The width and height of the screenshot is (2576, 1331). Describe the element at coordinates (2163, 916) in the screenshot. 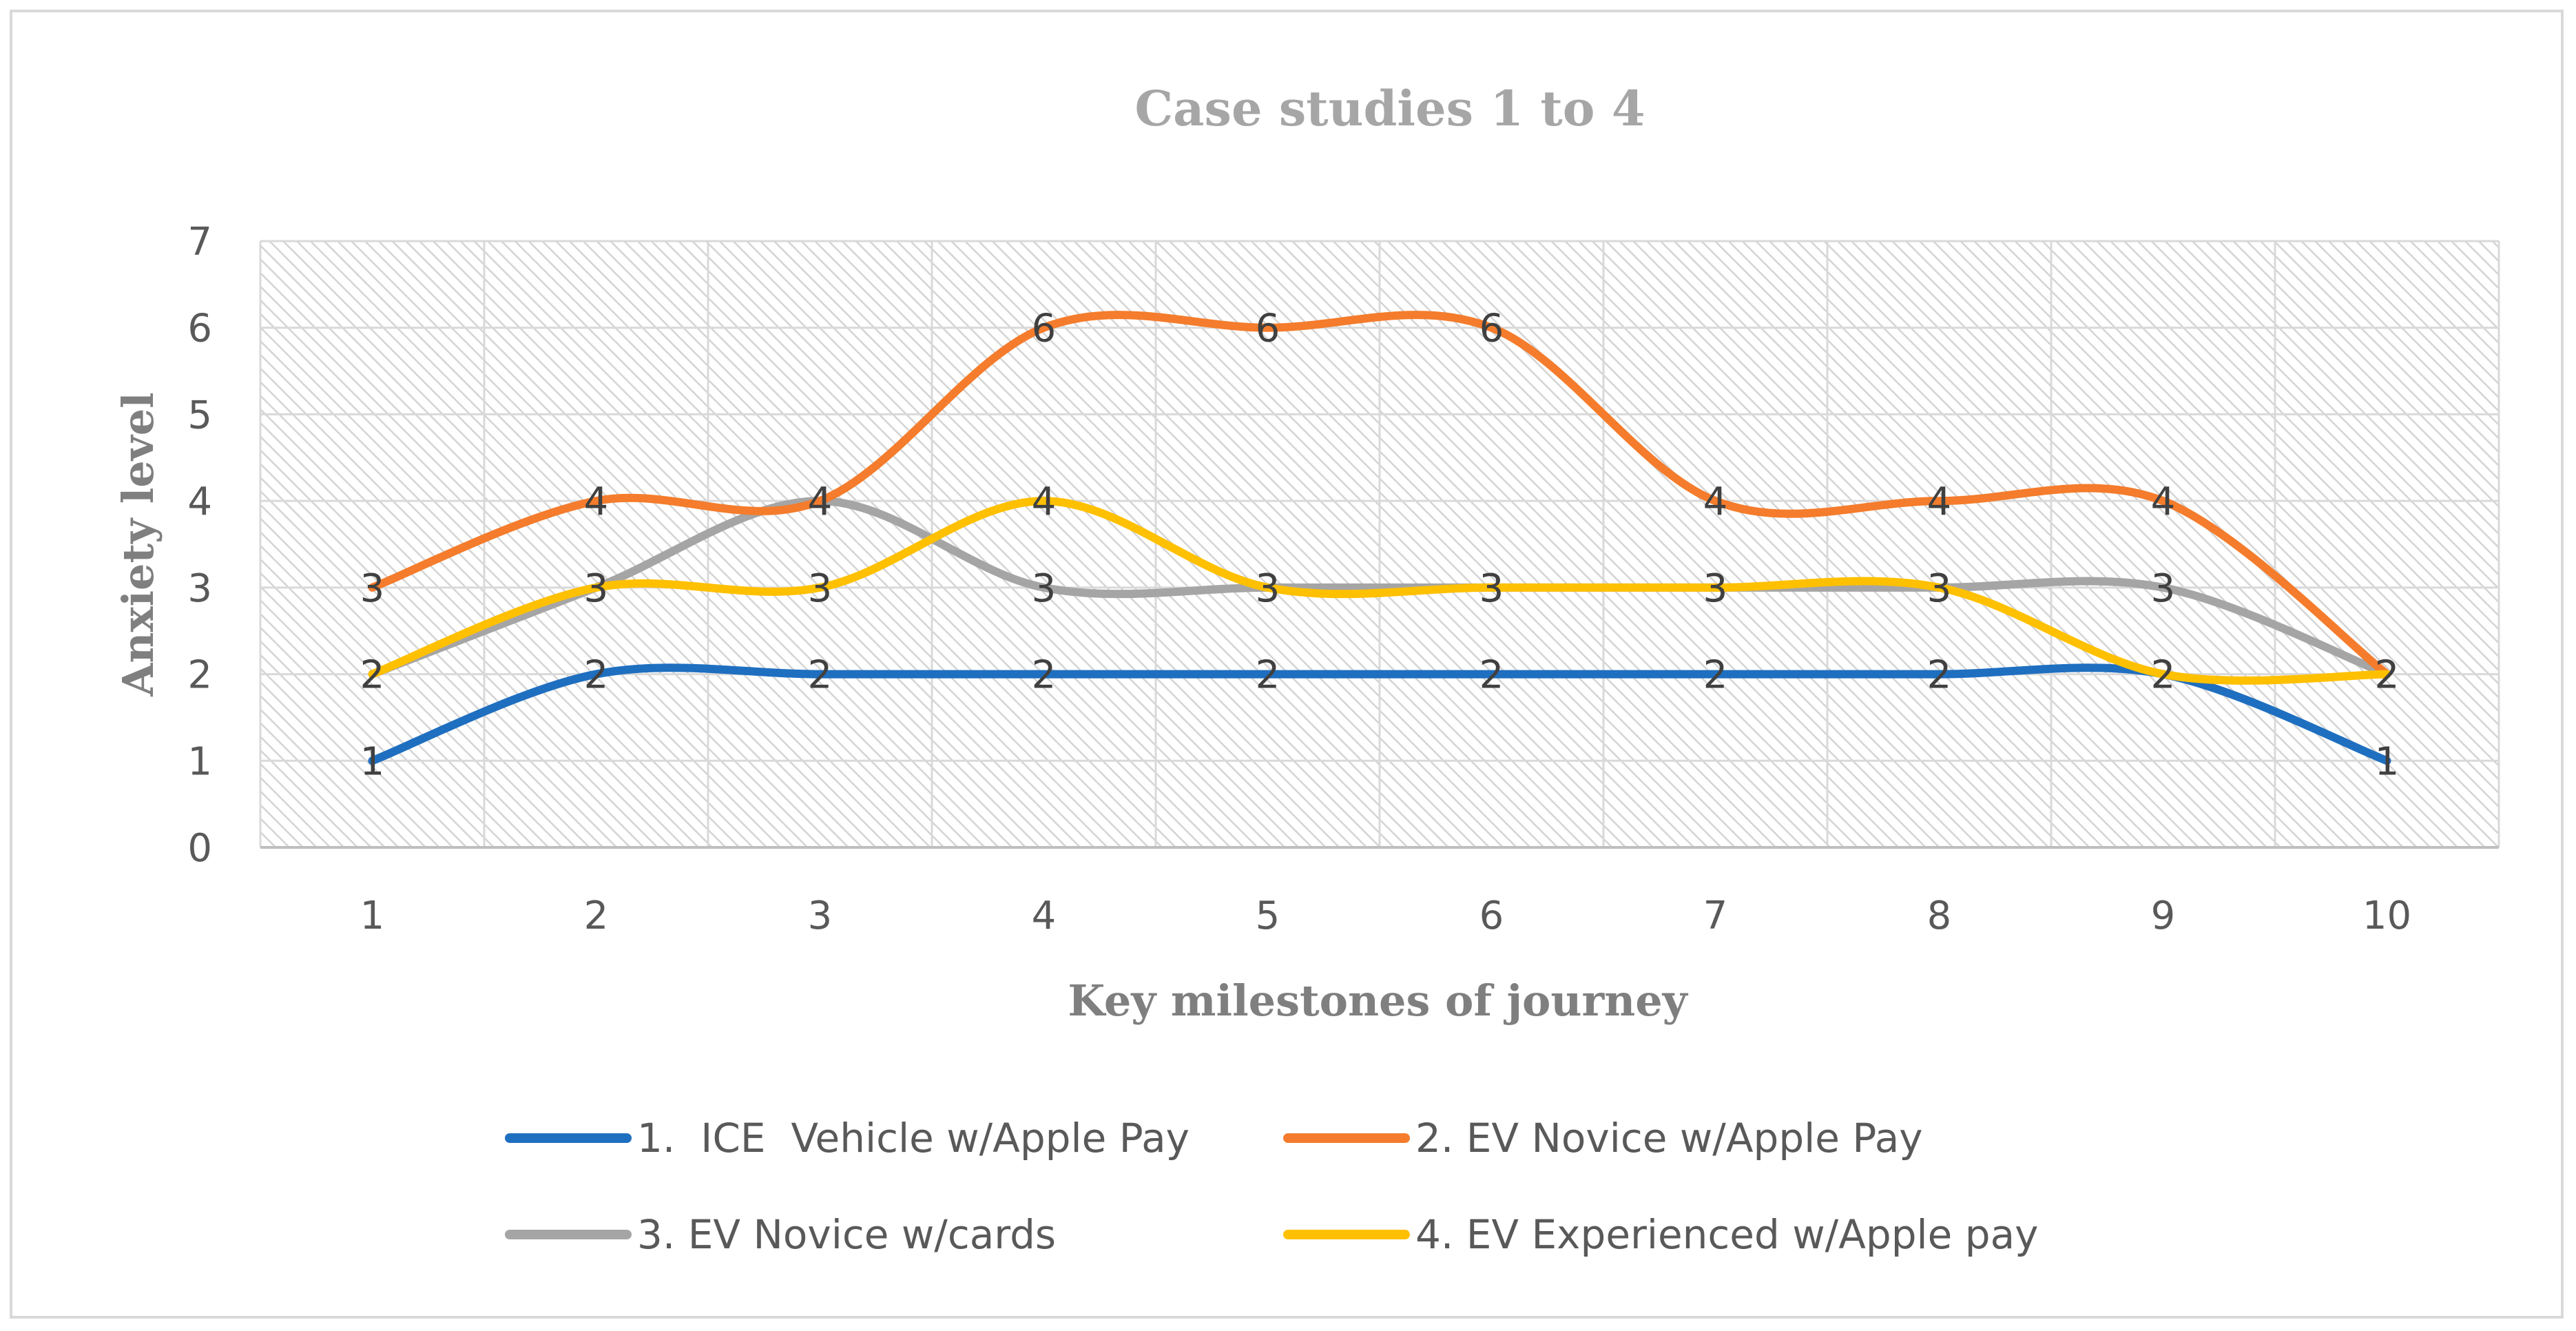

I see `x-tick-label: 9` at that location.